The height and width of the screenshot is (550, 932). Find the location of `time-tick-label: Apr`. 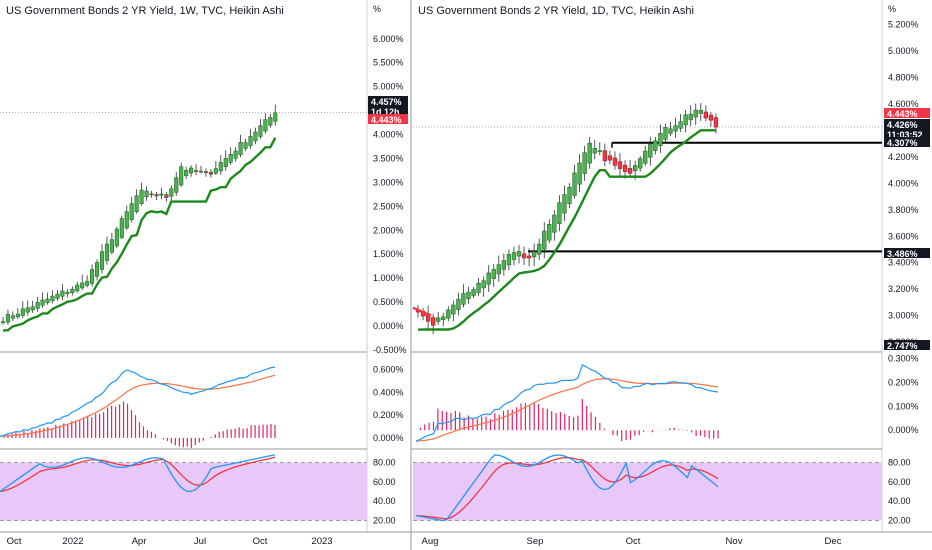

time-tick-label: Apr is located at coordinates (139, 541).